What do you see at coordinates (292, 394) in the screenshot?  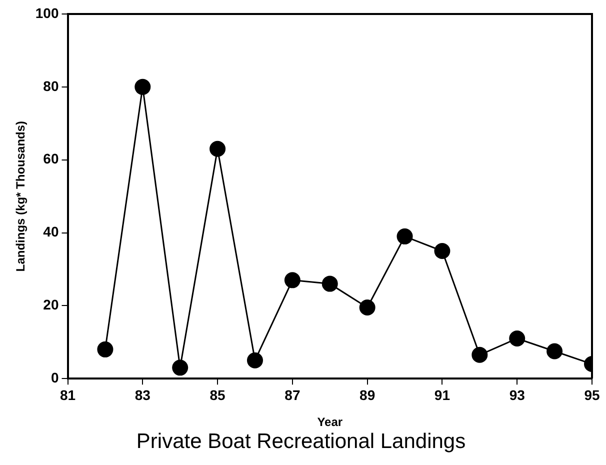 I see `x-tick-label: 87` at bounding box center [292, 394].